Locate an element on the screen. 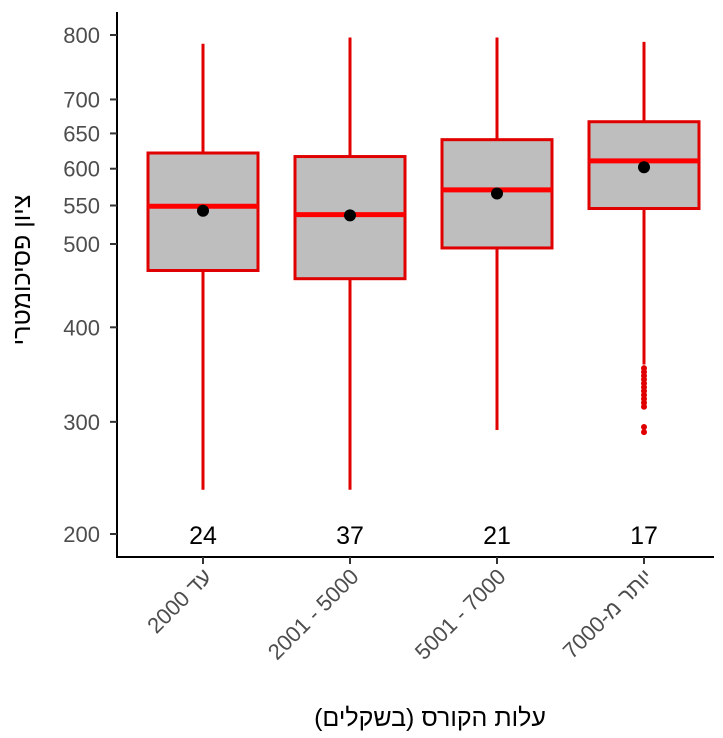 This screenshot has height=738, width=723. x-tick-label: 5001 - 7000 is located at coordinates (460, 614).